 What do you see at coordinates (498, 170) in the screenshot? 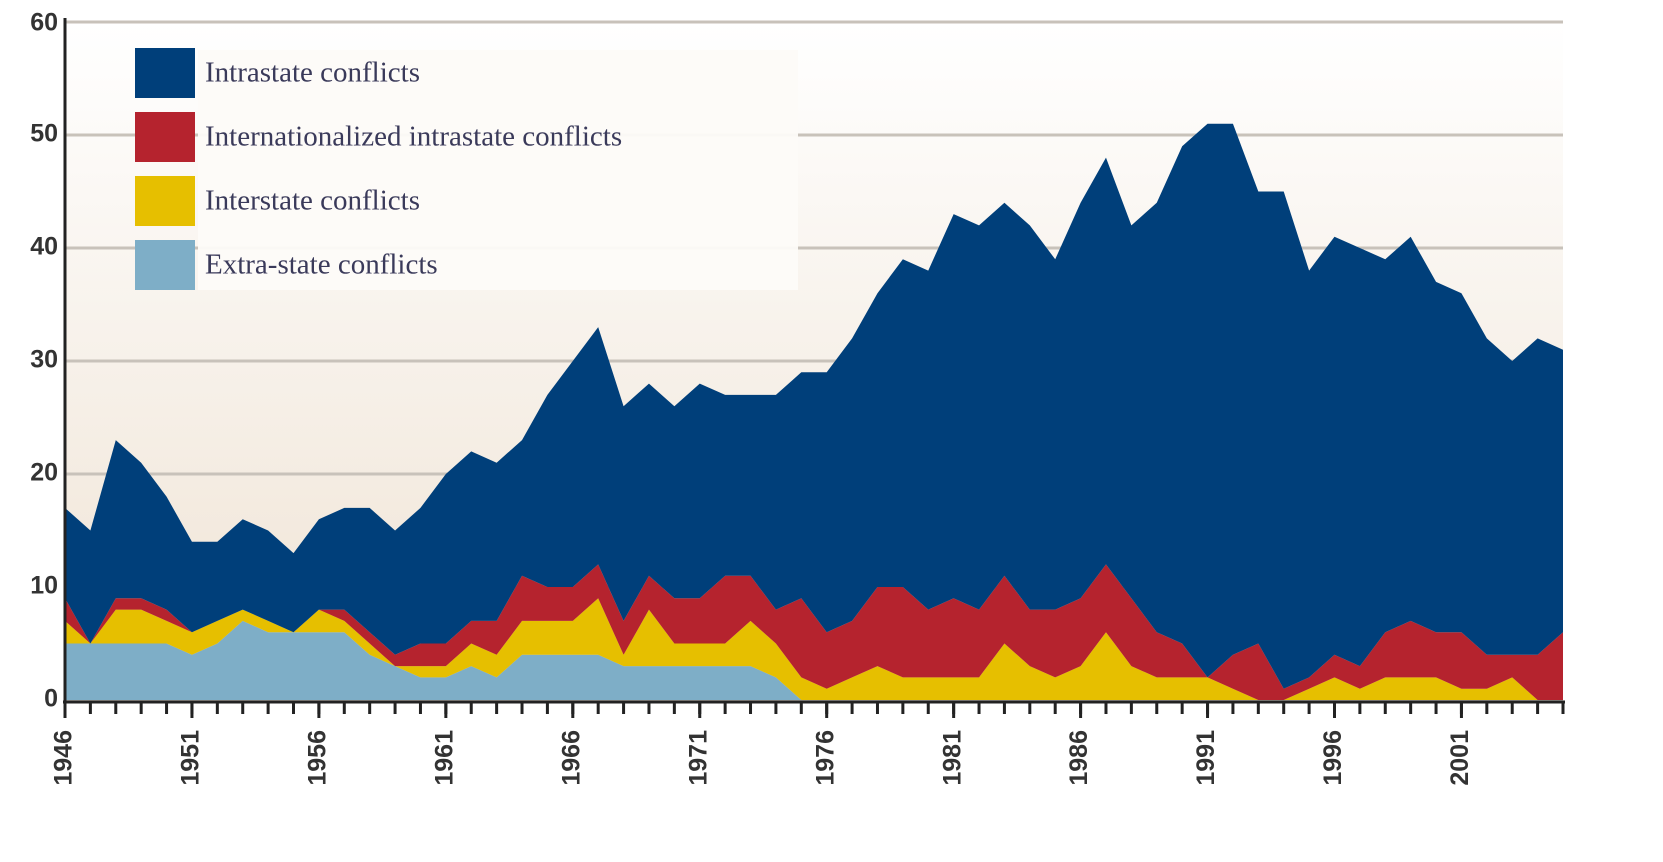
I see `legend-background` at bounding box center [498, 170].